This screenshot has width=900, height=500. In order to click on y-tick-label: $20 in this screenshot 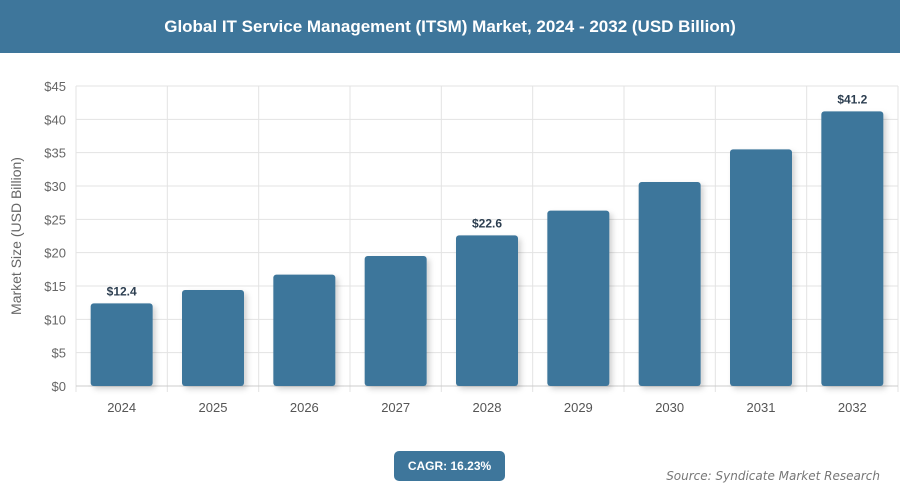, I will do `click(55, 253)`.